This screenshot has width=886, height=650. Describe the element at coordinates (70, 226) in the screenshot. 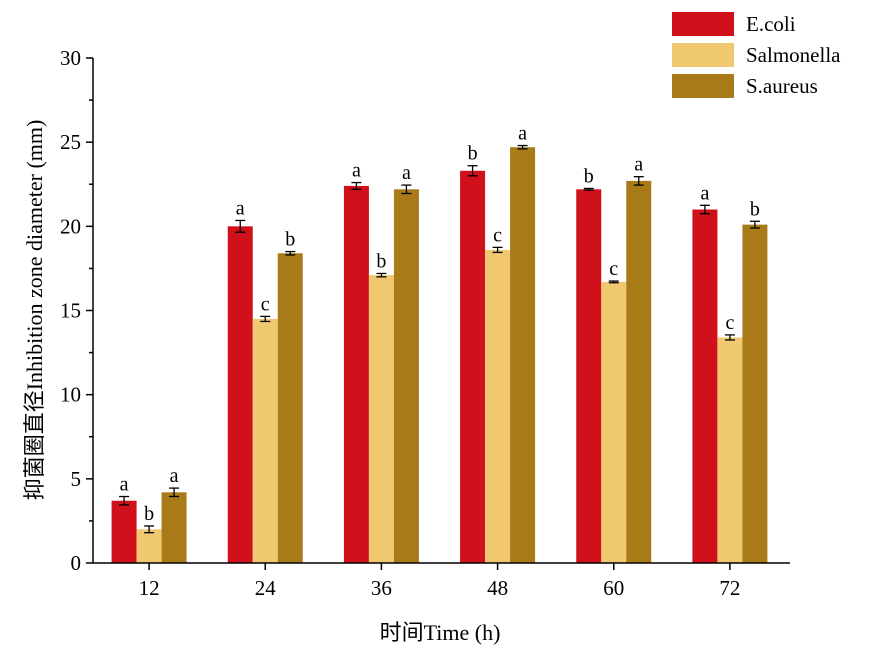

I see `y-tick-label: 20` at that location.